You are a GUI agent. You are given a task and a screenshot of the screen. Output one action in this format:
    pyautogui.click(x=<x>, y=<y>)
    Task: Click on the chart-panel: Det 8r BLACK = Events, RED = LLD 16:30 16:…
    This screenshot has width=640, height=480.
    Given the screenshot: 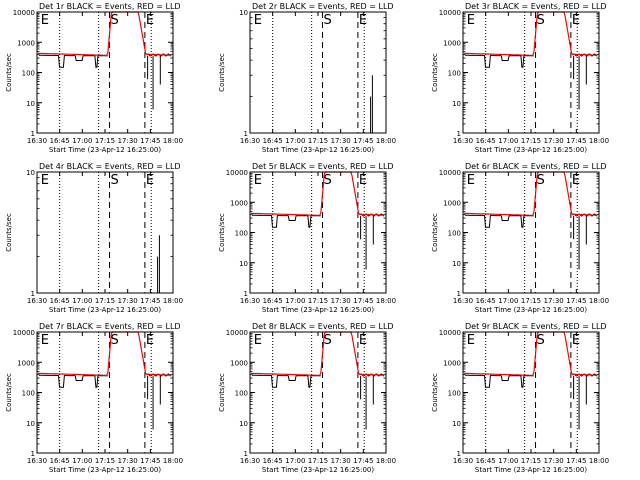 What is the action you would take?
    pyautogui.click(x=307, y=398)
    